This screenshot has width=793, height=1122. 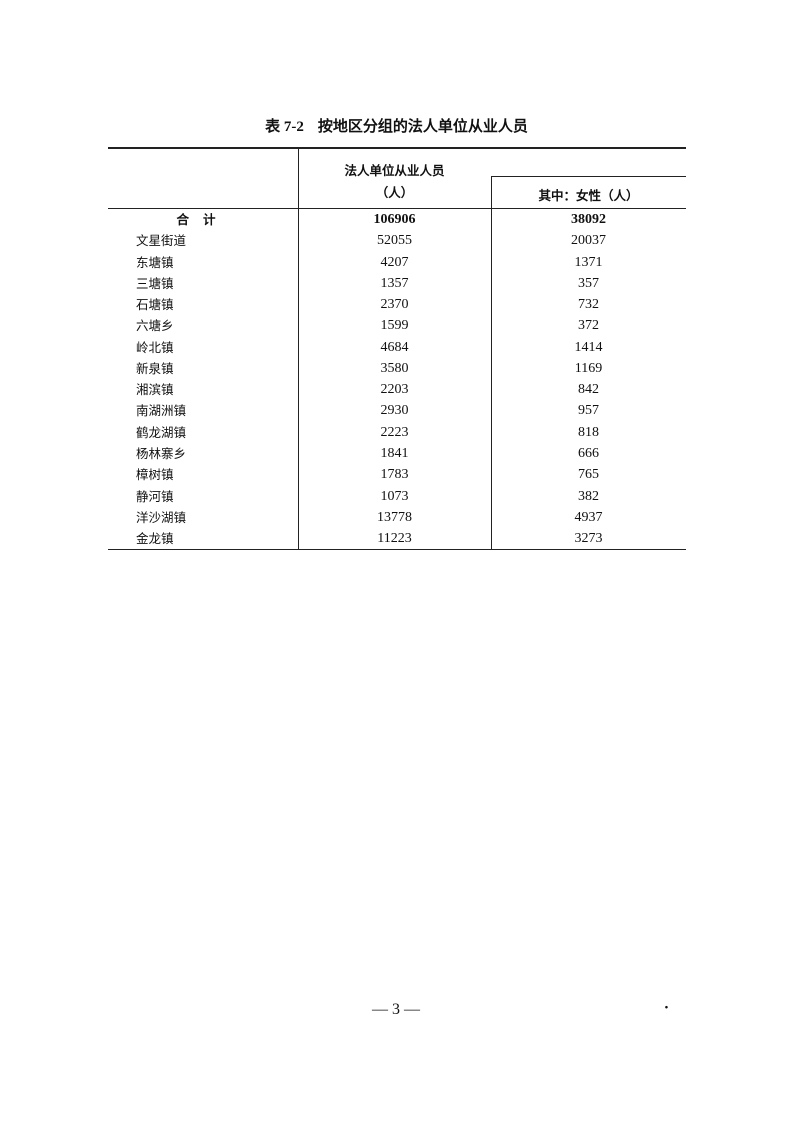 I want to click on employees-value: 2203, so click(x=394, y=390).